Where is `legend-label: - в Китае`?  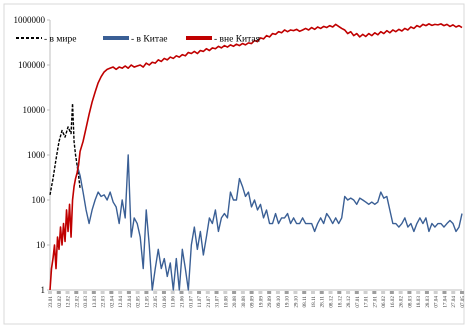 legend-label: - в Китае is located at coordinates (149, 40).